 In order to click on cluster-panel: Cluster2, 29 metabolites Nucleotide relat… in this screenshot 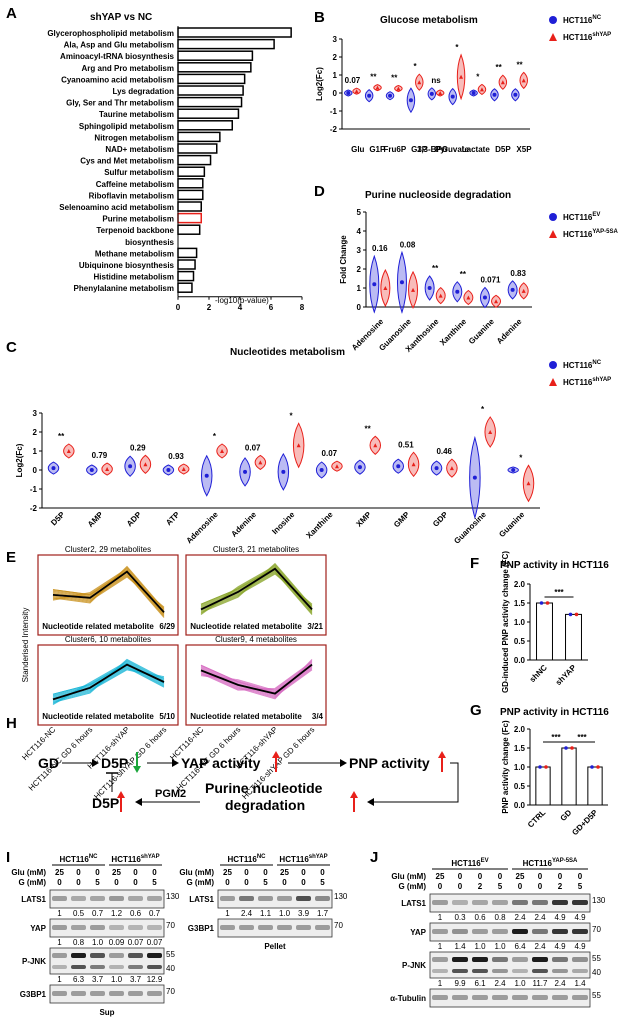, I will do `click(108, 590)`.